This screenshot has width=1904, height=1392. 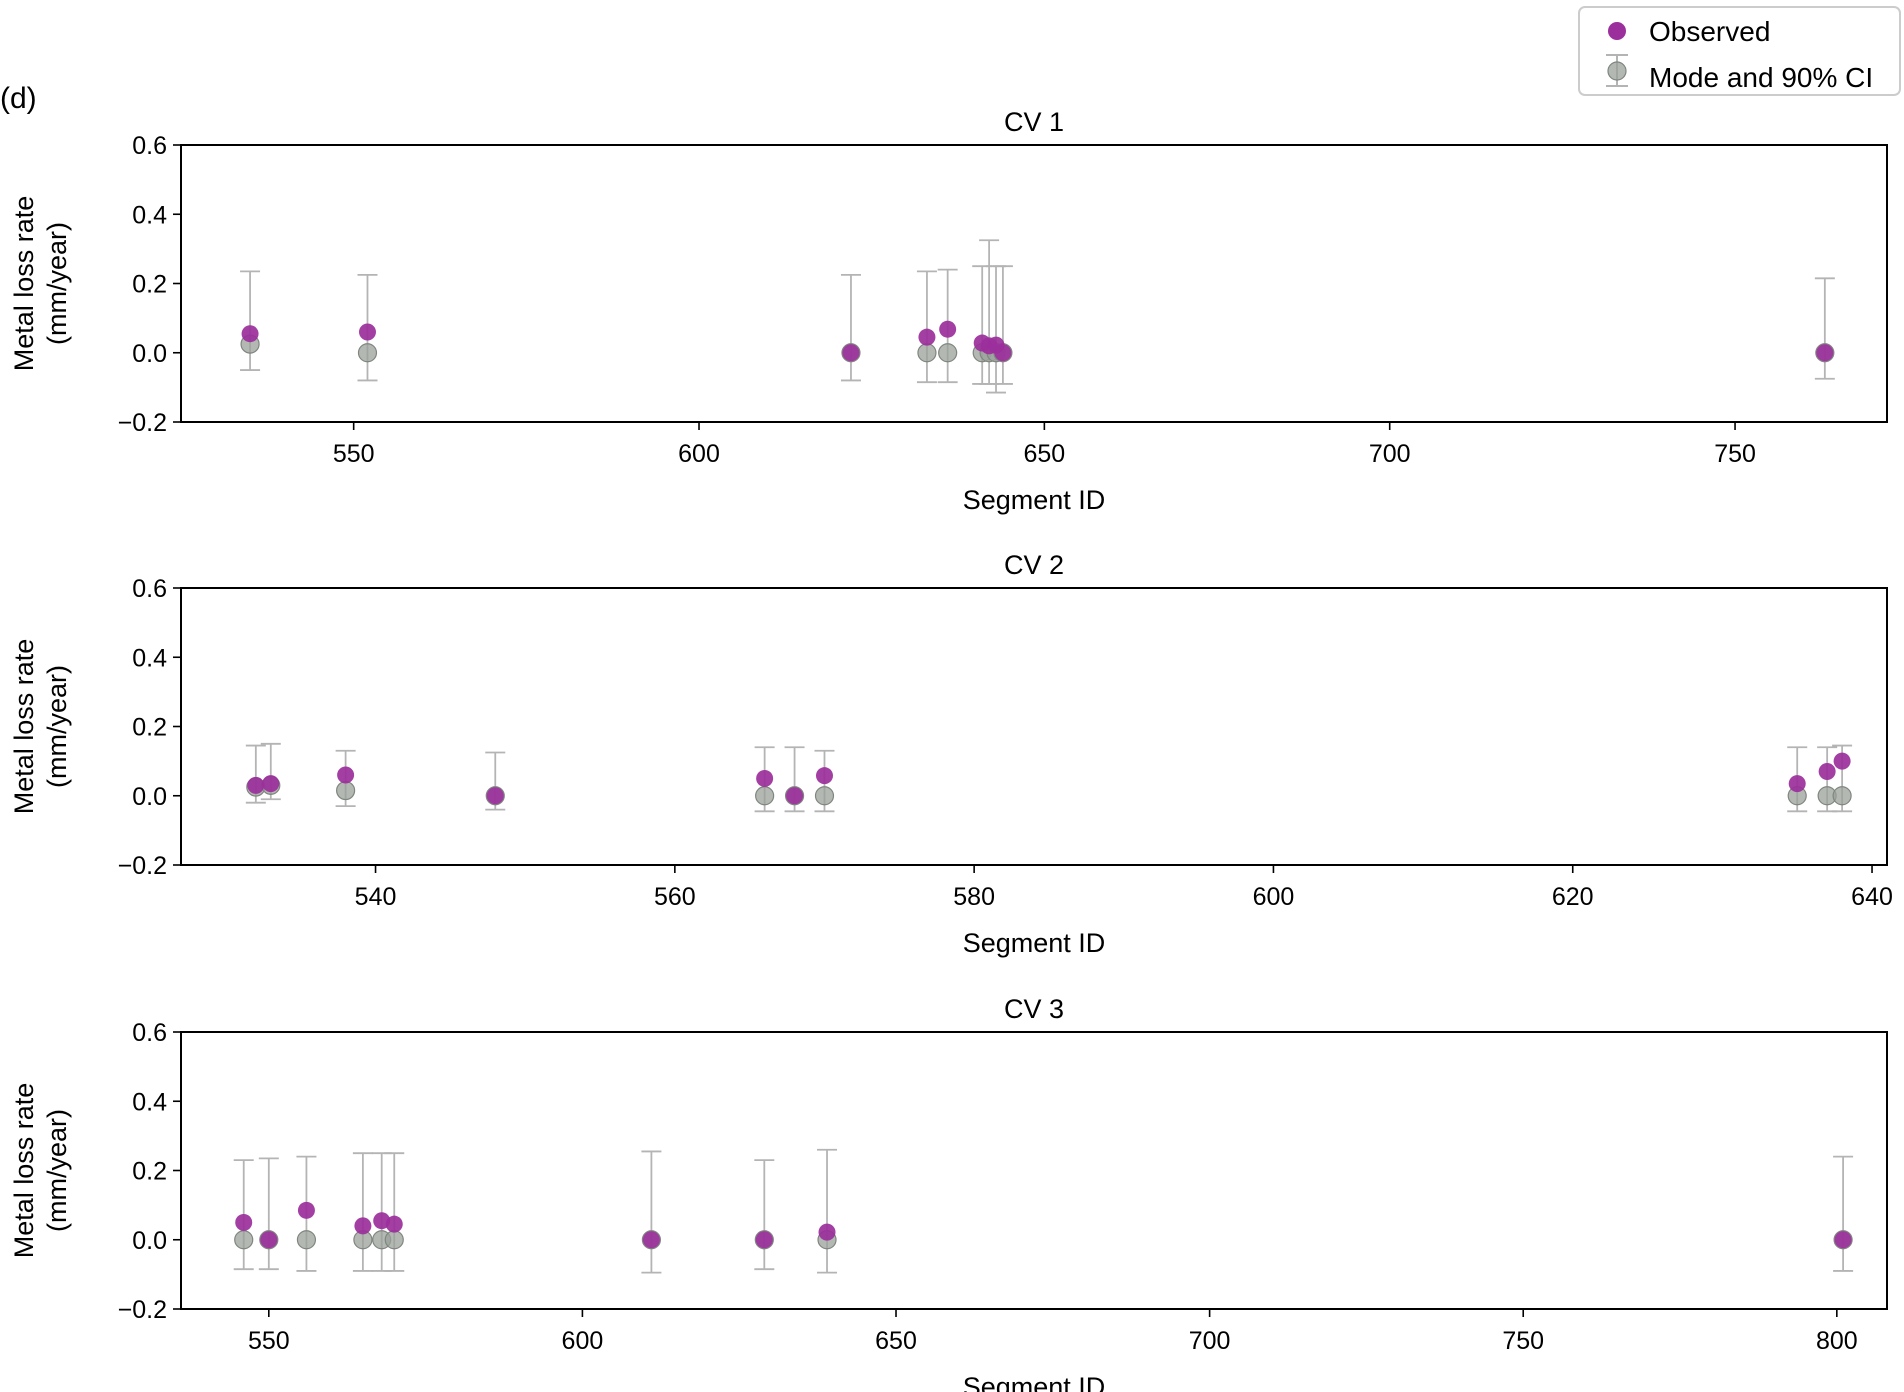 What do you see at coordinates (675, 897) in the screenshot?
I see `x-tick-label: 560` at bounding box center [675, 897].